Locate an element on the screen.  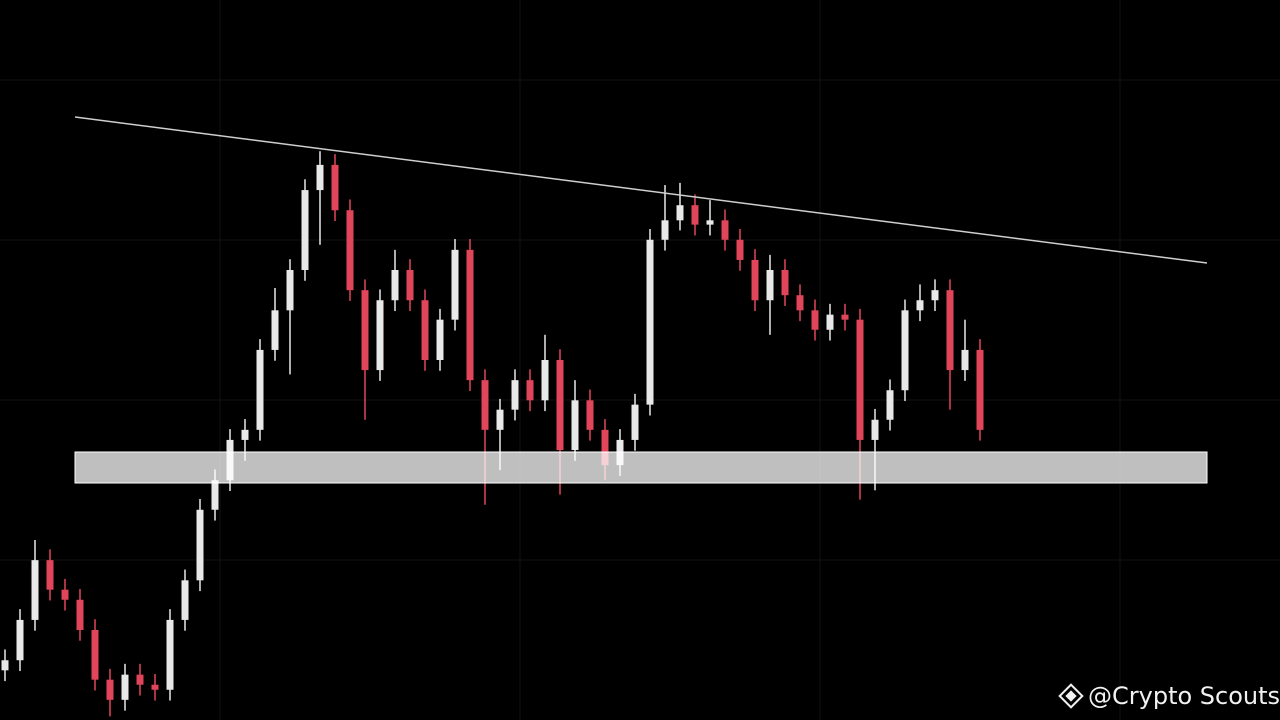
watermark: @Crypto Scouts is located at coordinates (1169, 696).